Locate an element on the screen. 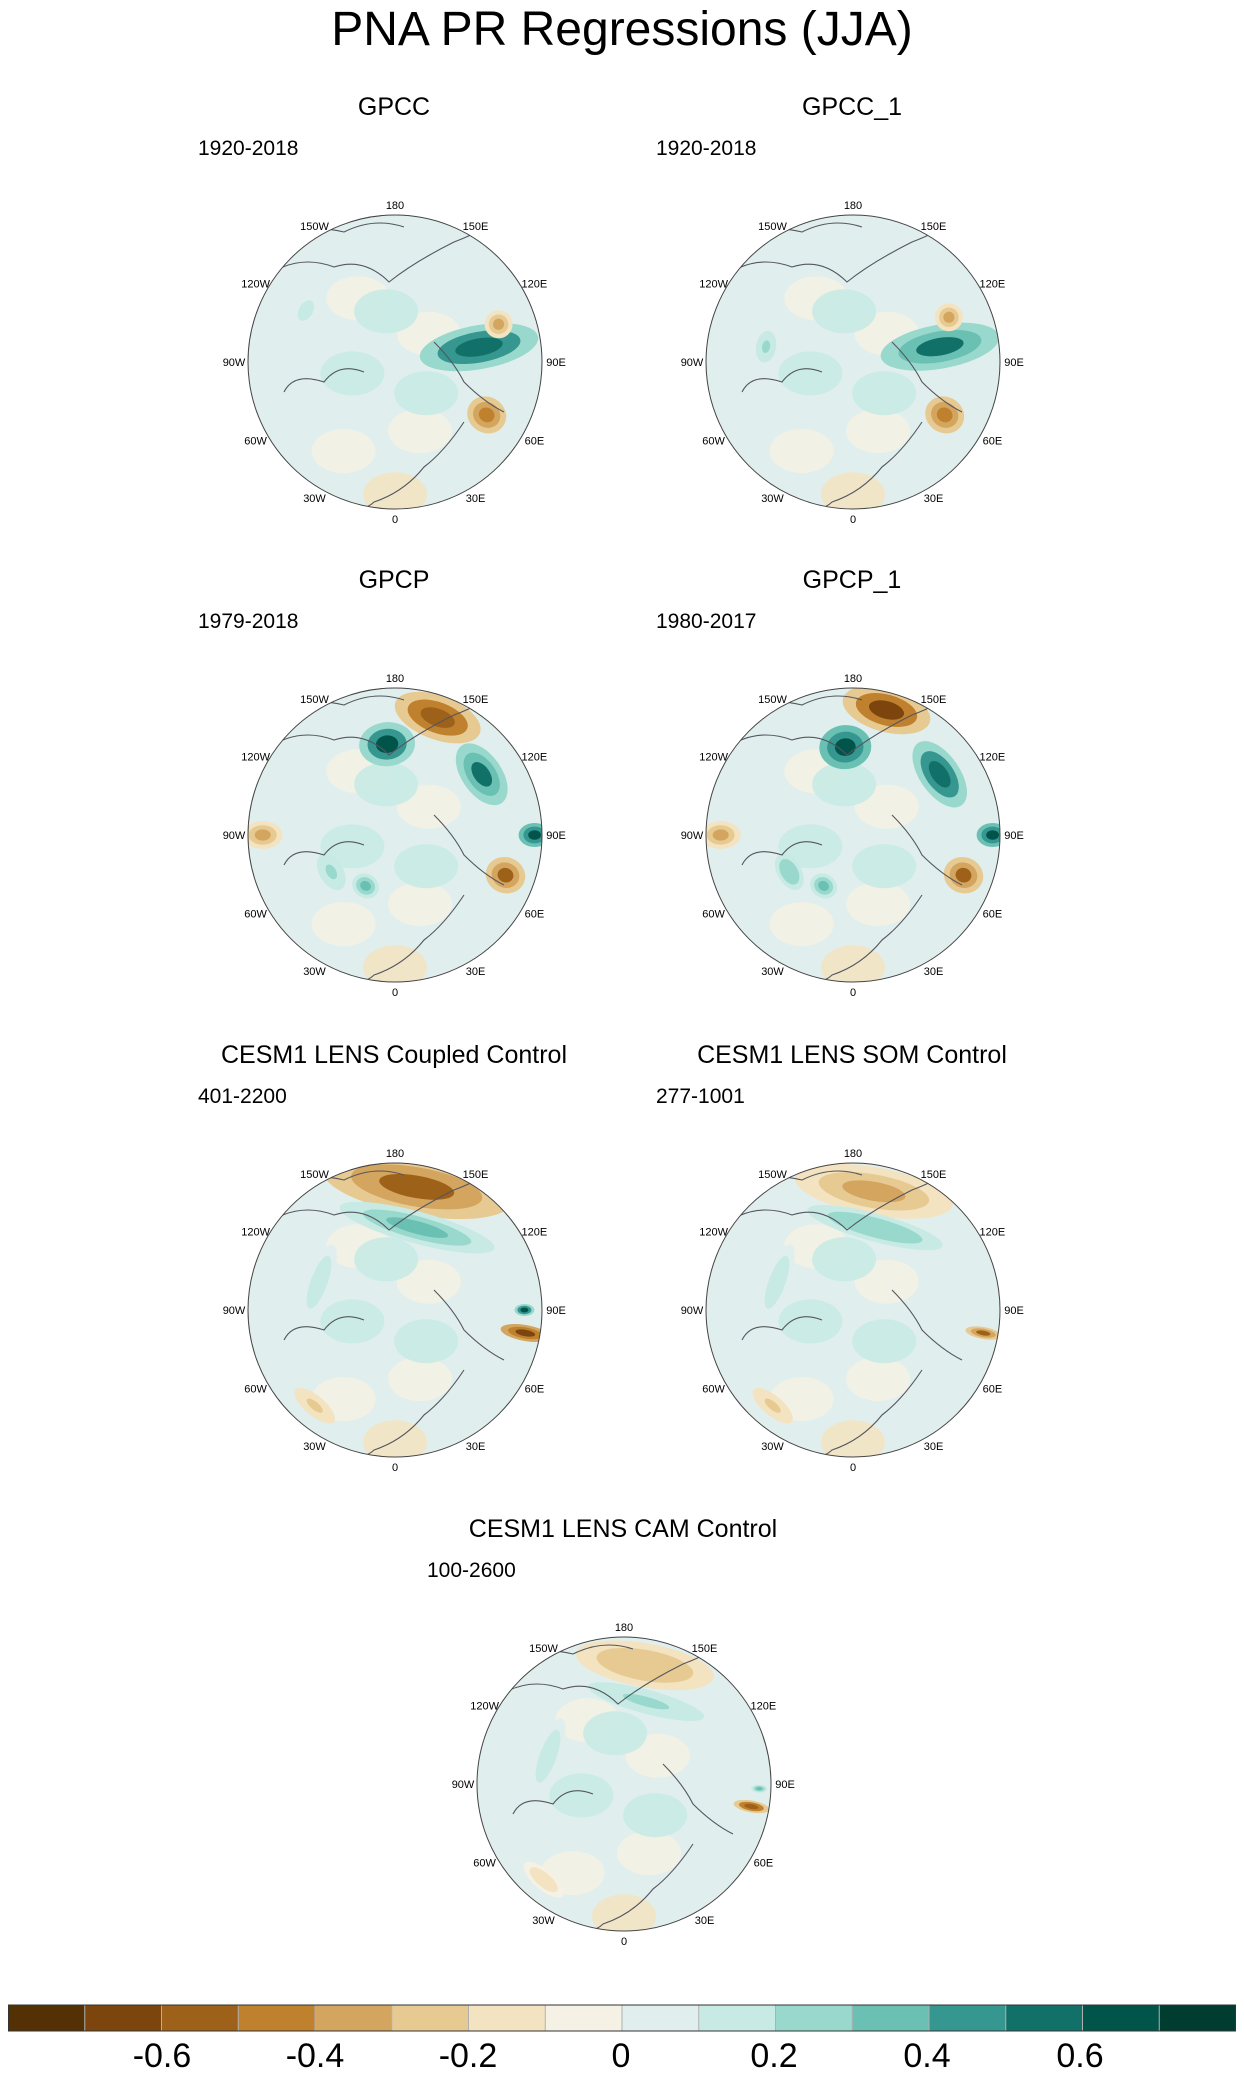 The image size is (1244, 2086). colorbar is located at coordinates (622, 2018).